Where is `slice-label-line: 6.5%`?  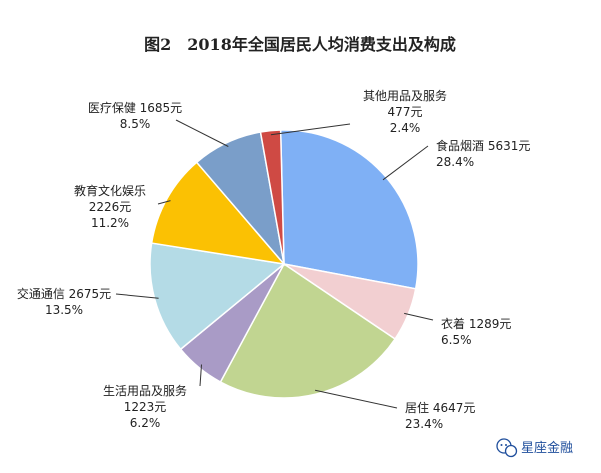
slice-label-line: 6.5% is located at coordinates (456, 340).